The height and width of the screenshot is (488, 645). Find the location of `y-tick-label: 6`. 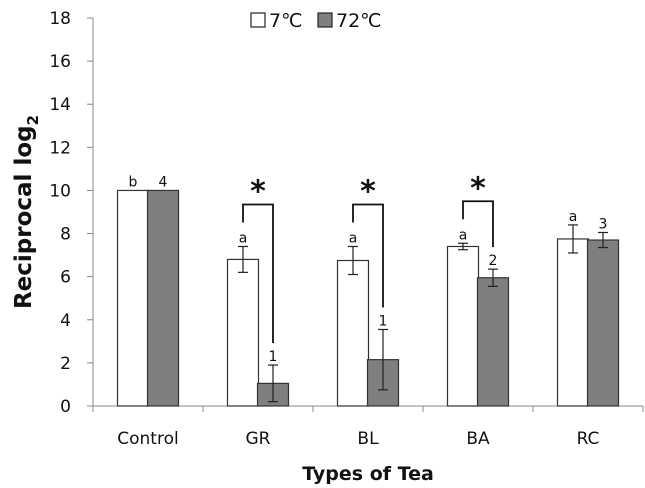

y-tick-label: 6 is located at coordinates (65, 278).